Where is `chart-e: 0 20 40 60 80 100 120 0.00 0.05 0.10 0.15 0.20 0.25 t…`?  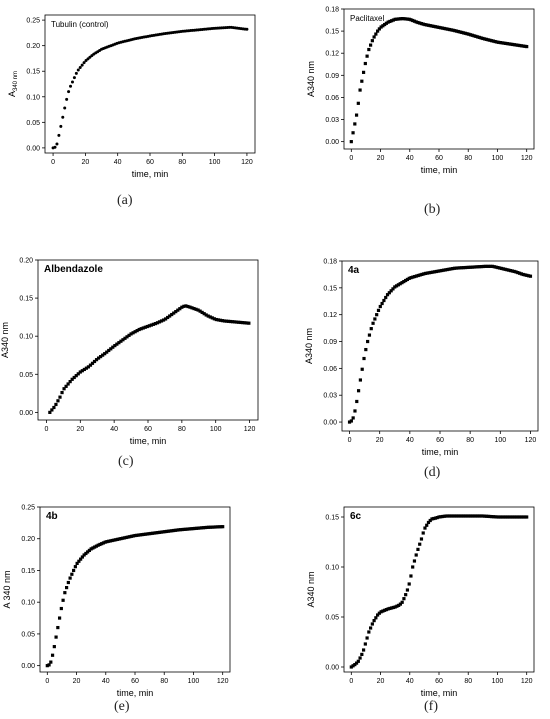
chart-e: 0 20 40 60 80 100 120 0.00 0.05 0.10 0.15 0.20 0.25 t… is located at coordinates (116, 601).